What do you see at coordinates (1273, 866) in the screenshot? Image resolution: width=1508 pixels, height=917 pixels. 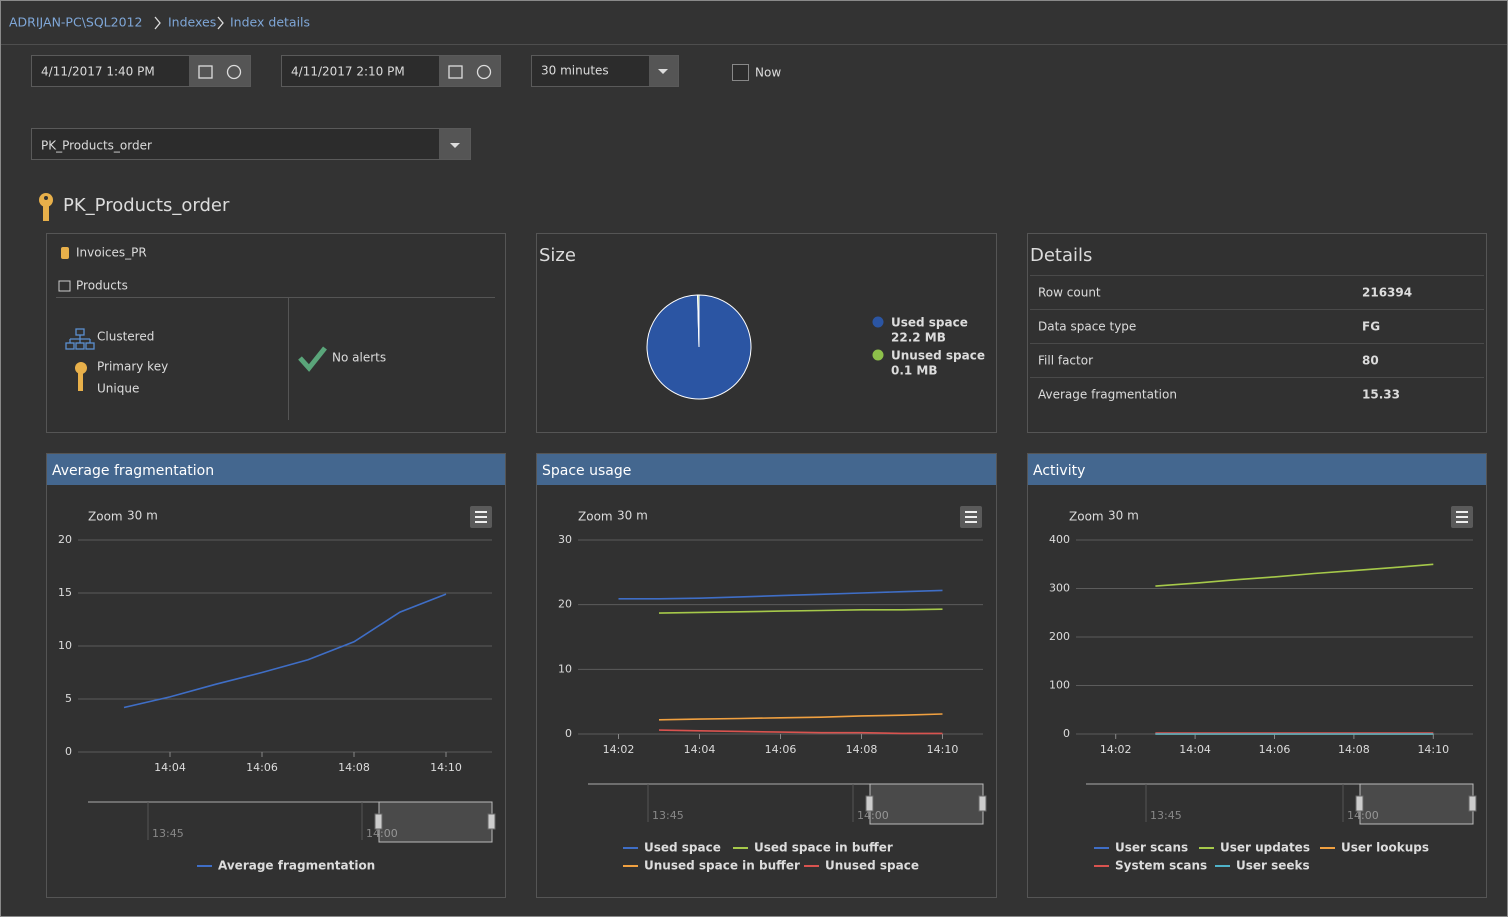 I see `legend-label: User seeks` at bounding box center [1273, 866].